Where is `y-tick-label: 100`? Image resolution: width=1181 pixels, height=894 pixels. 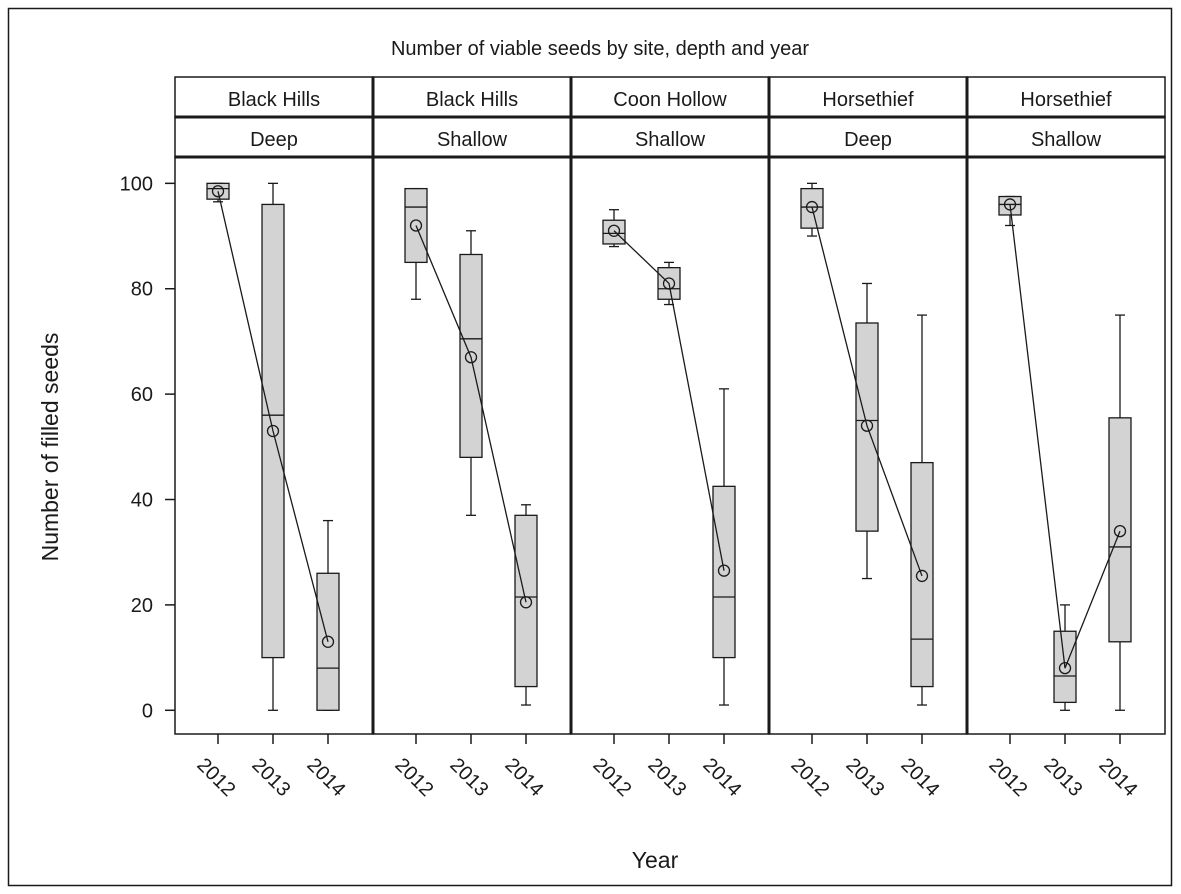
y-tick-label: 100 is located at coordinates (136, 184).